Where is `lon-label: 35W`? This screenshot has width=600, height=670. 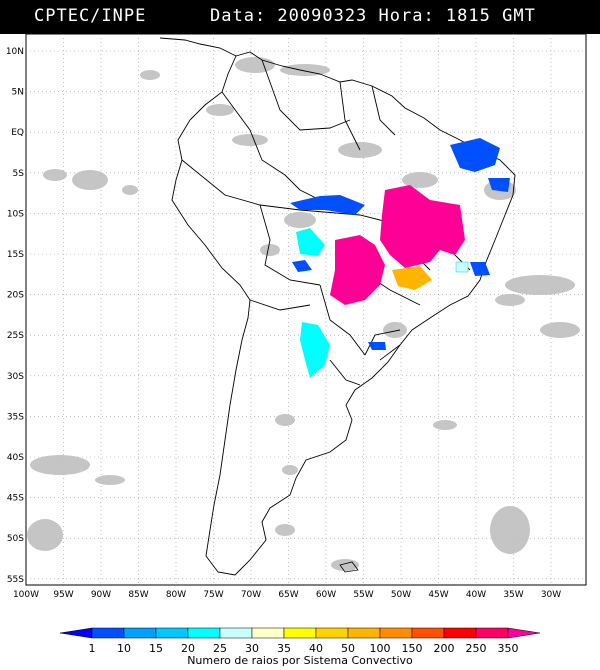
lon-label: 35W is located at coordinates (513, 595).